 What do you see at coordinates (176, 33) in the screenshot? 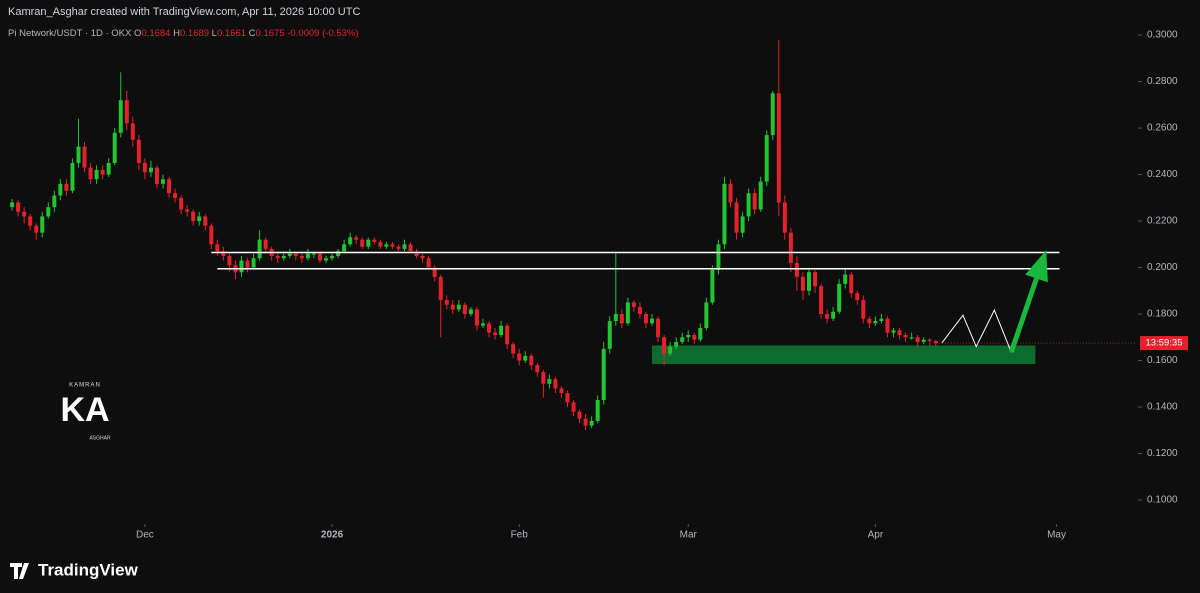
I see `h-label: H` at bounding box center [176, 33].